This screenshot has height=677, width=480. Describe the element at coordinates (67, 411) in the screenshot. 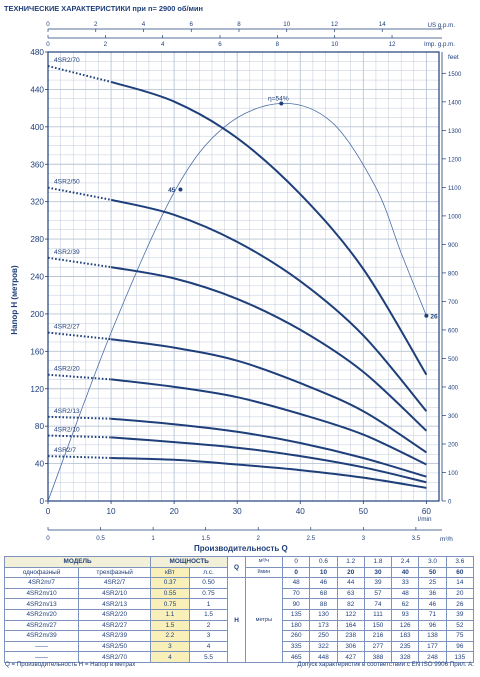

I see `pump-curve-label: 4SR2/13` at that location.